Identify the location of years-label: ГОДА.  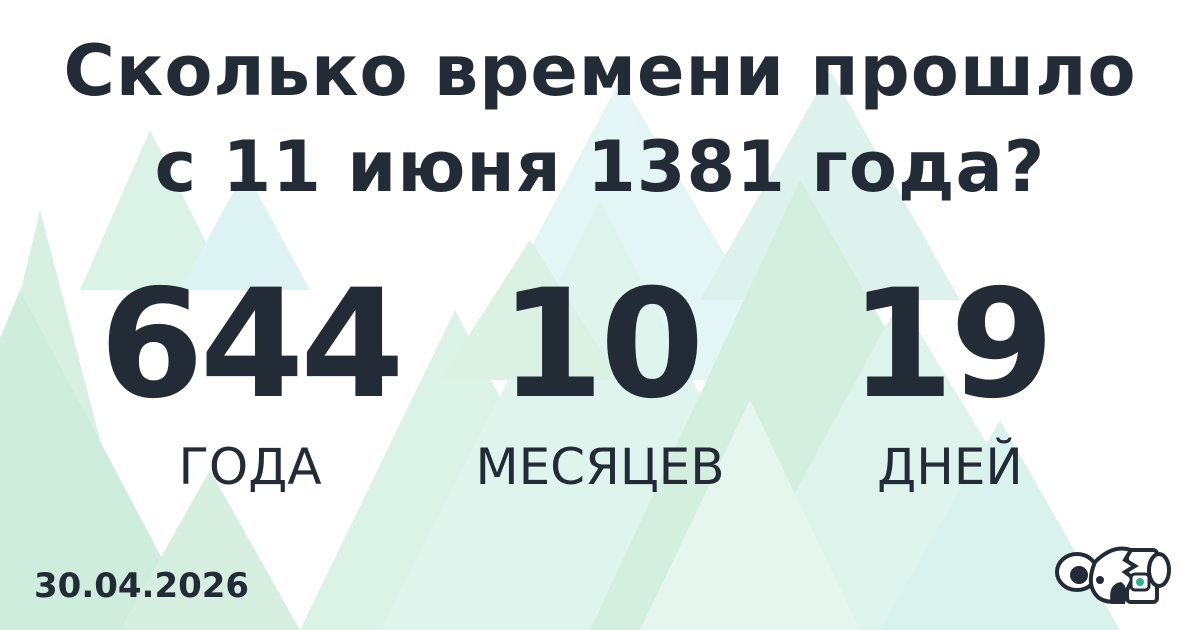
(250, 467).